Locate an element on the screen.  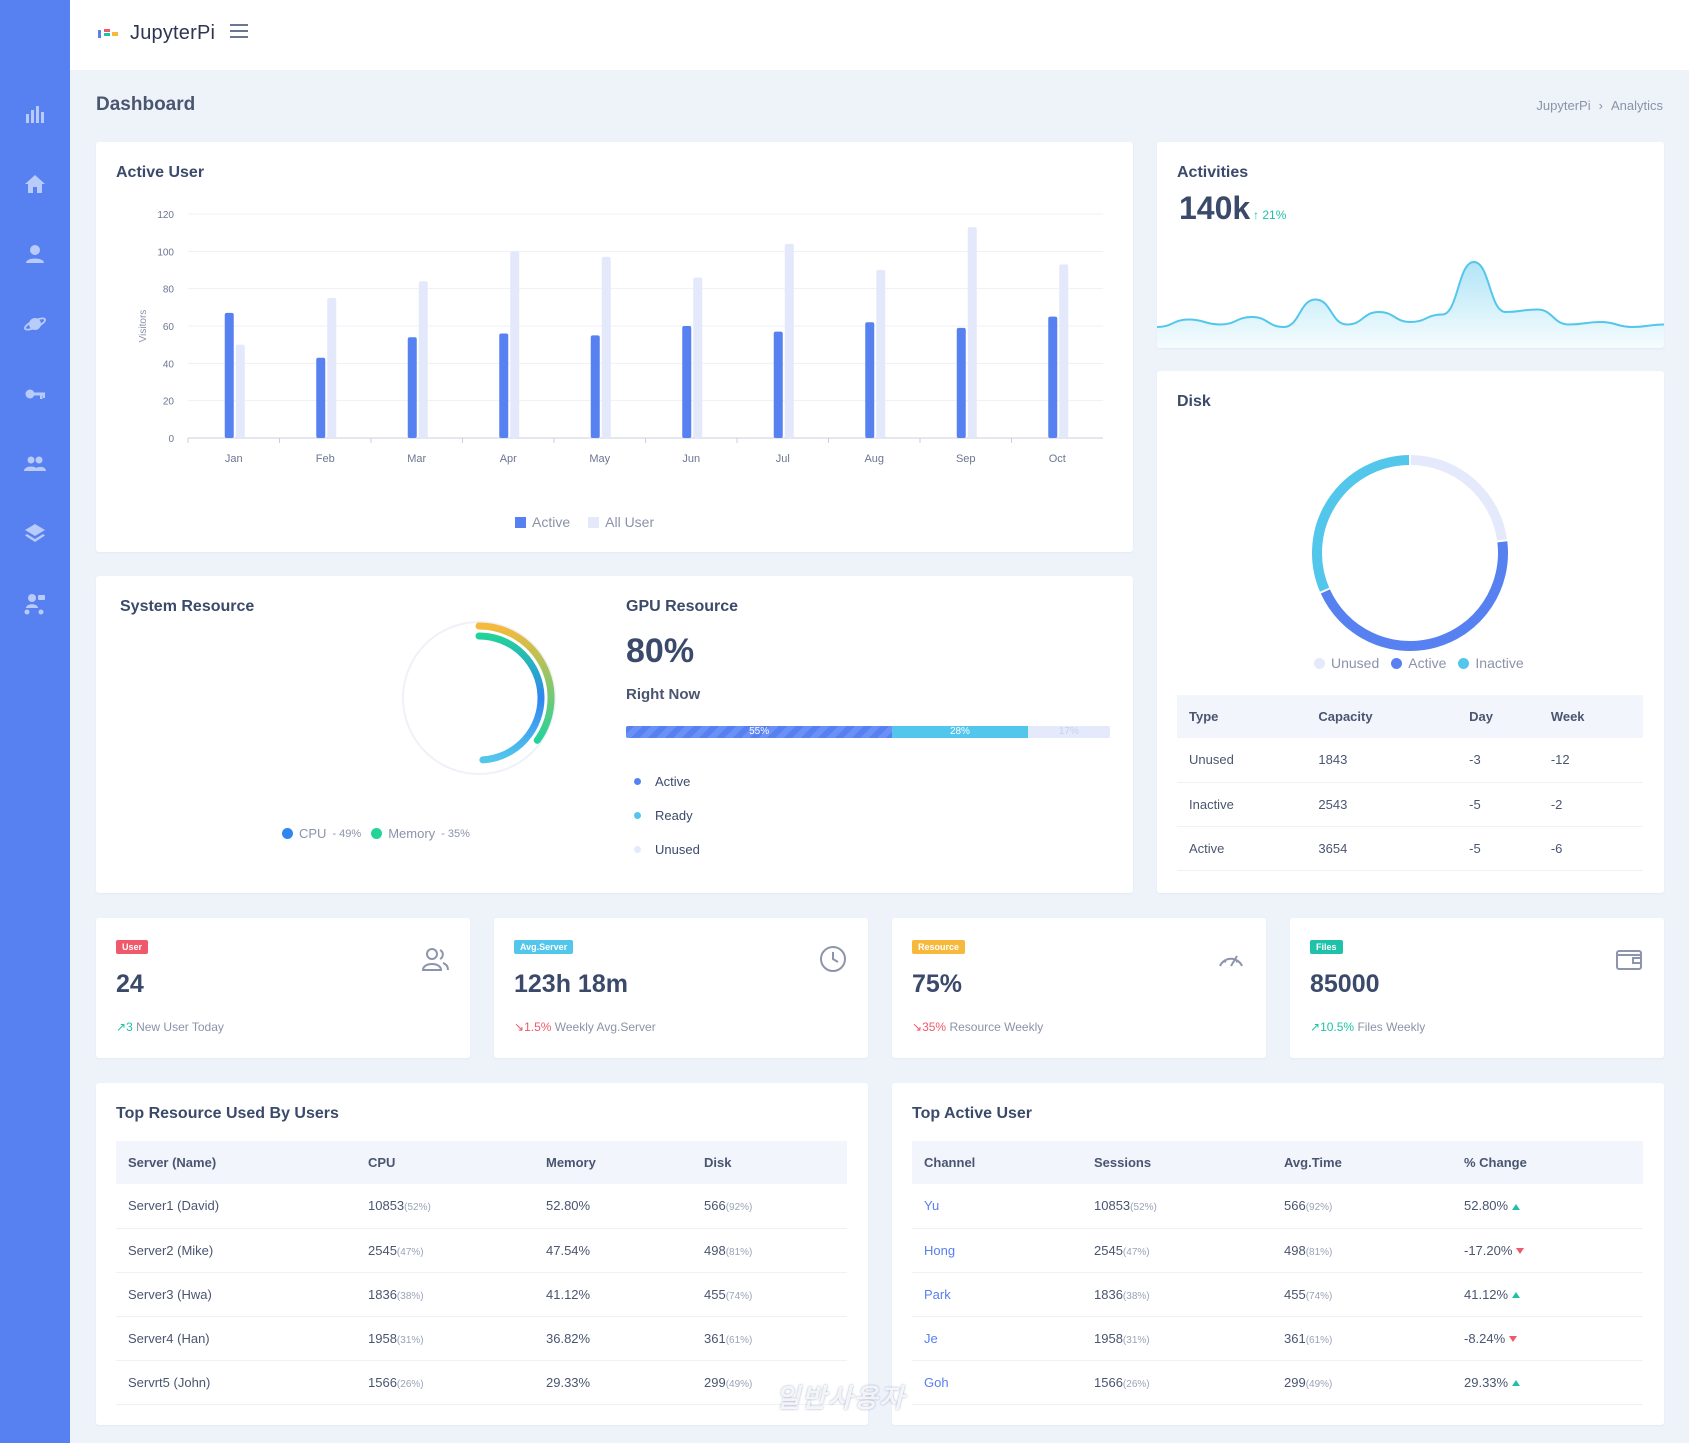
column-header: Day is located at coordinates (1498, 716).